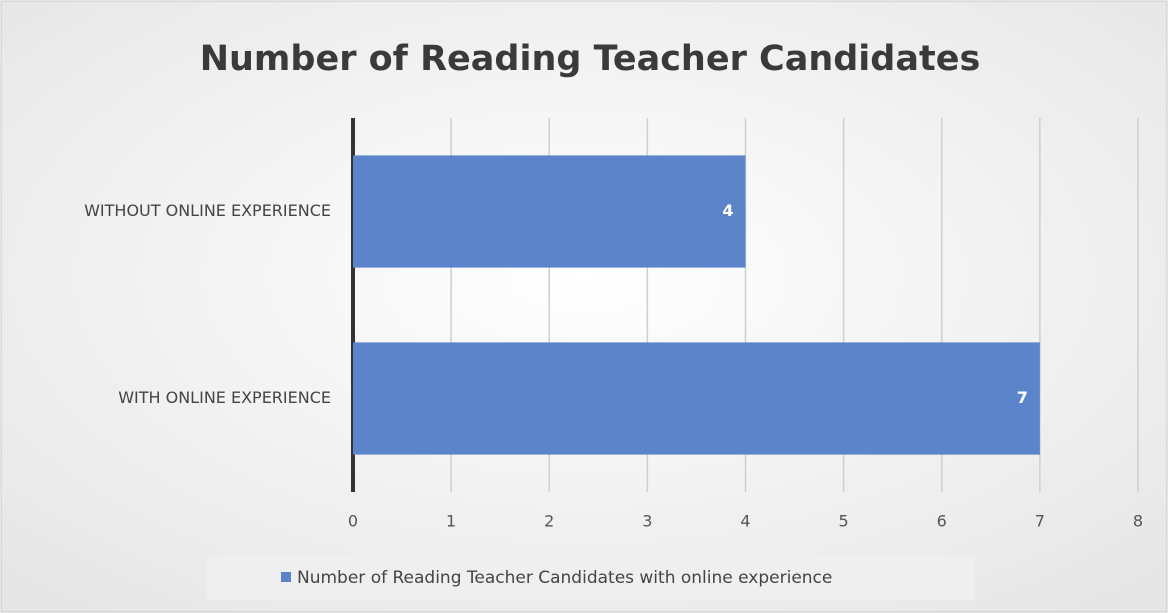  What do you see at coordinates (647, 521) in the screenshot?
I see `x-tick-label: 3` at bounding box center [647, 521].